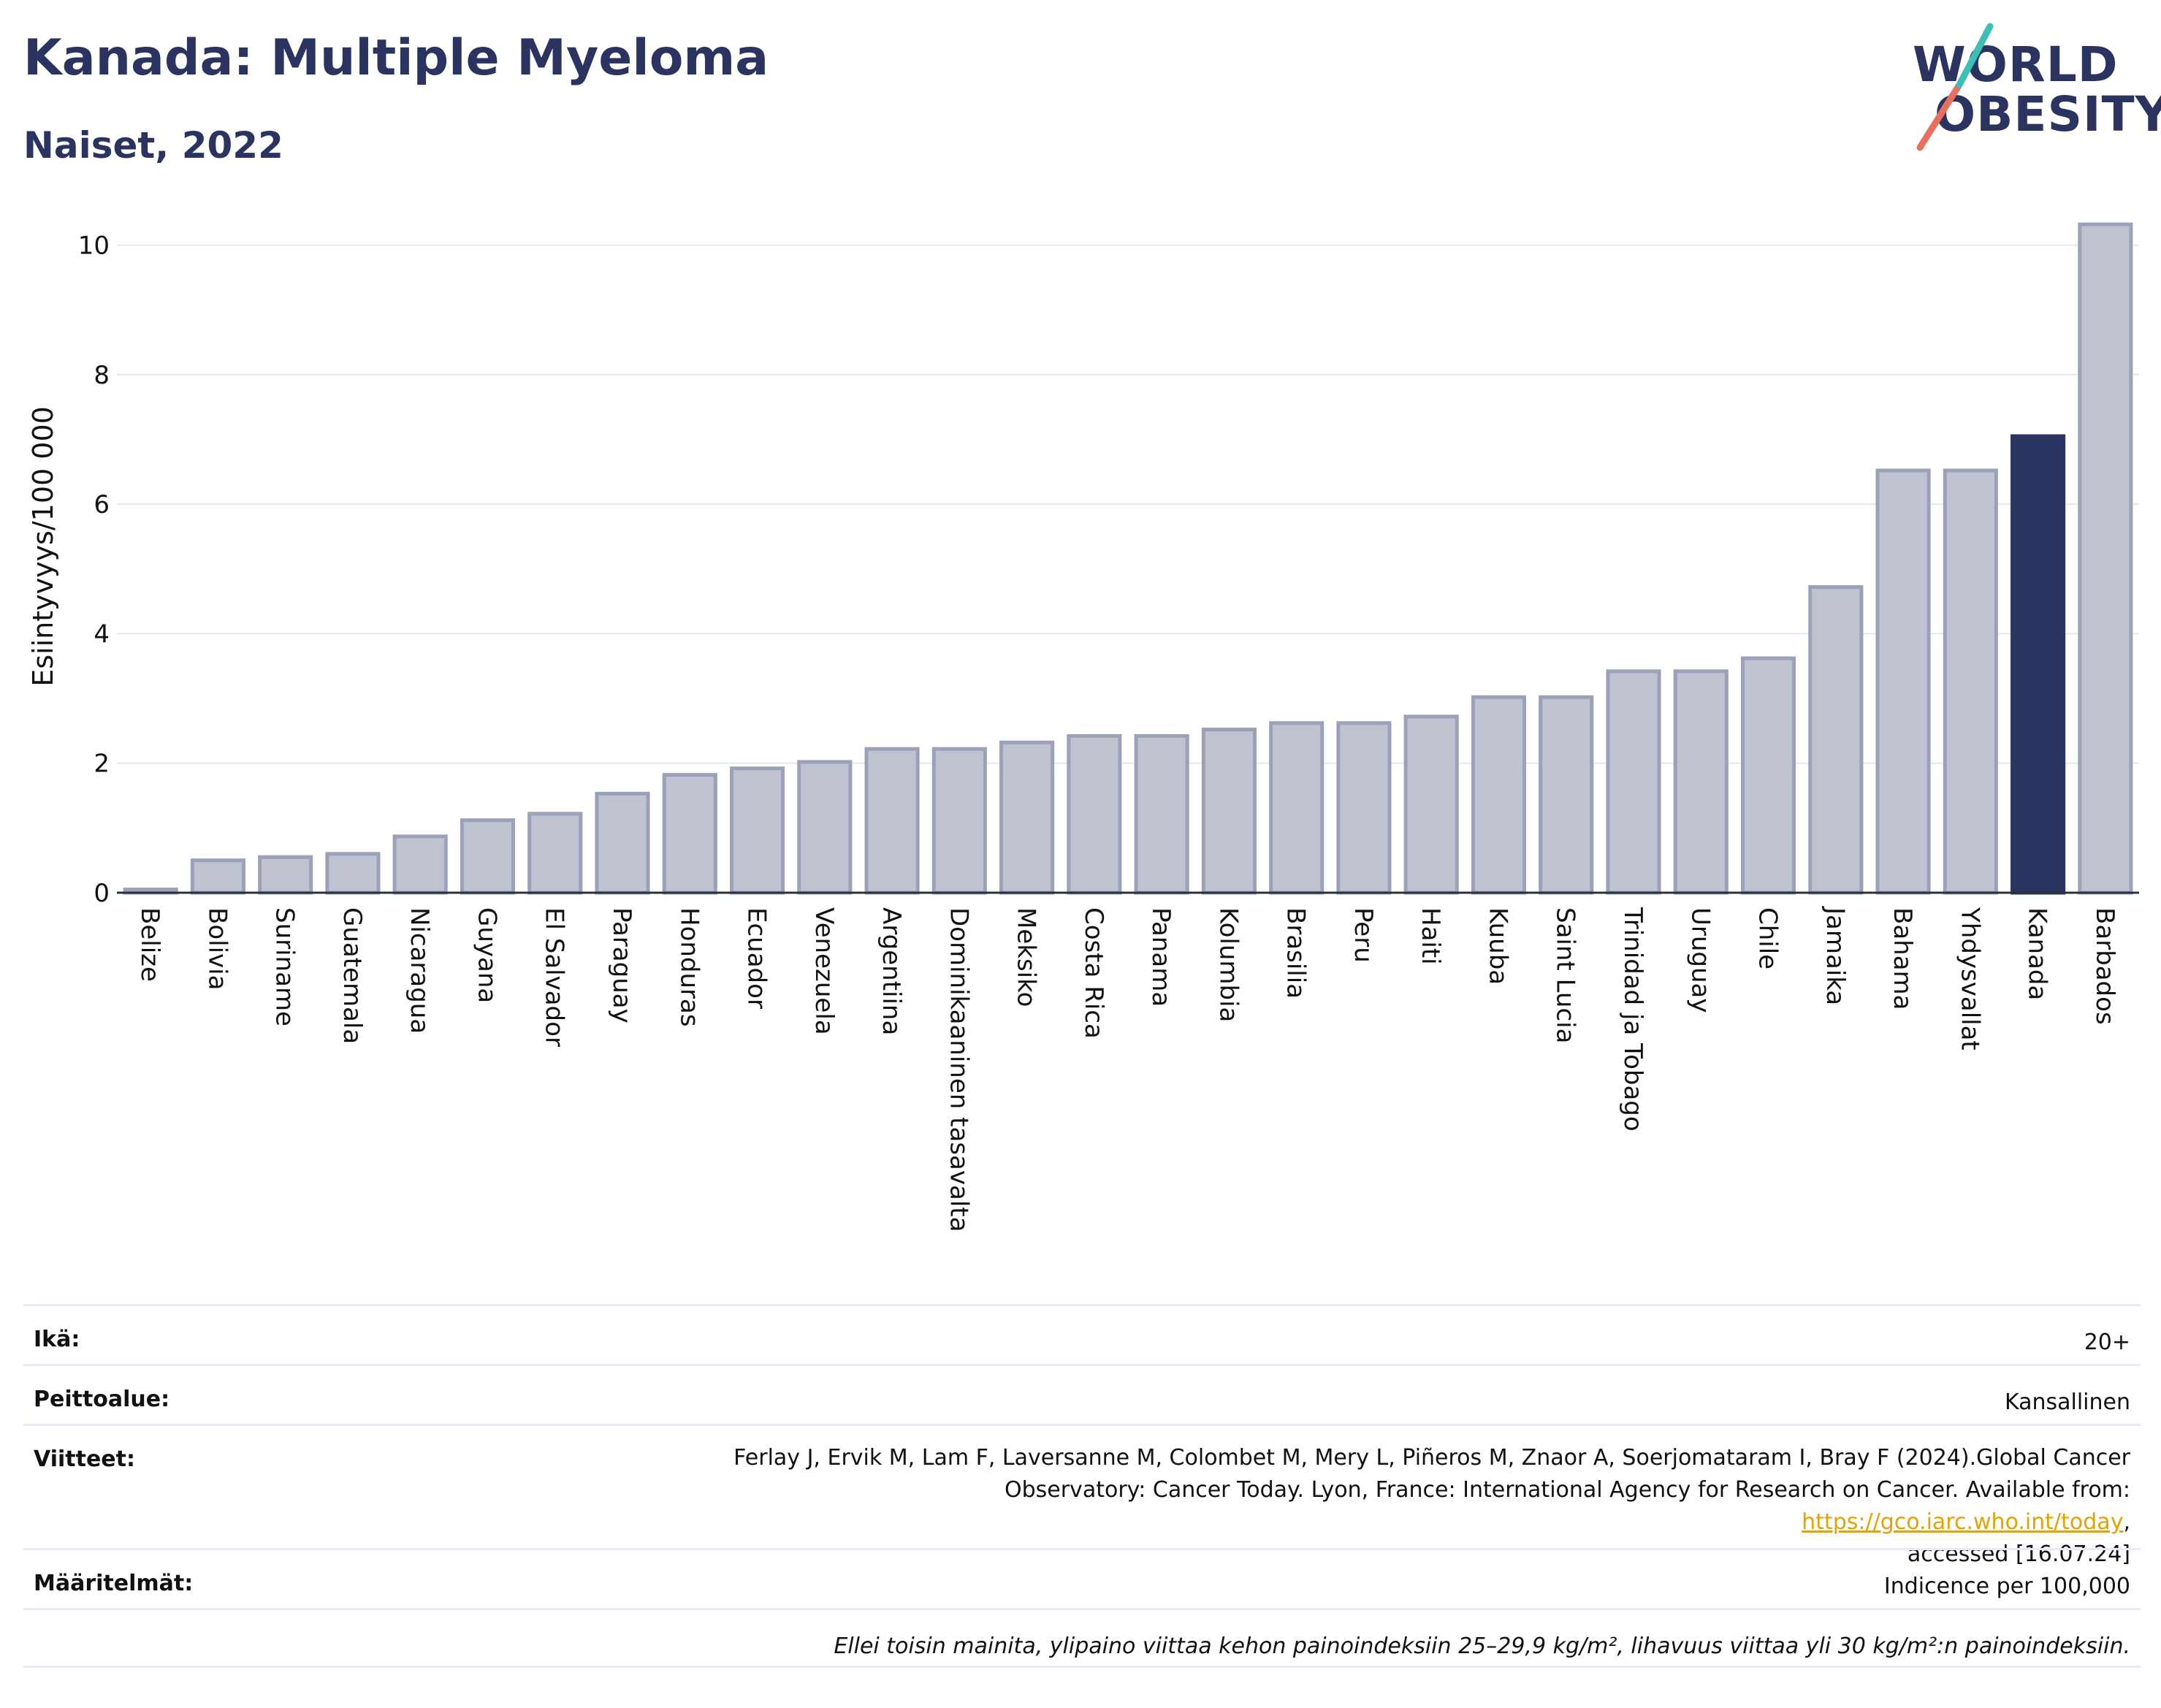  What do you see at coordinates (689, 967) in the screenshot?
I see `x-tick-label: Honduras` at bounding box center [689, 967].